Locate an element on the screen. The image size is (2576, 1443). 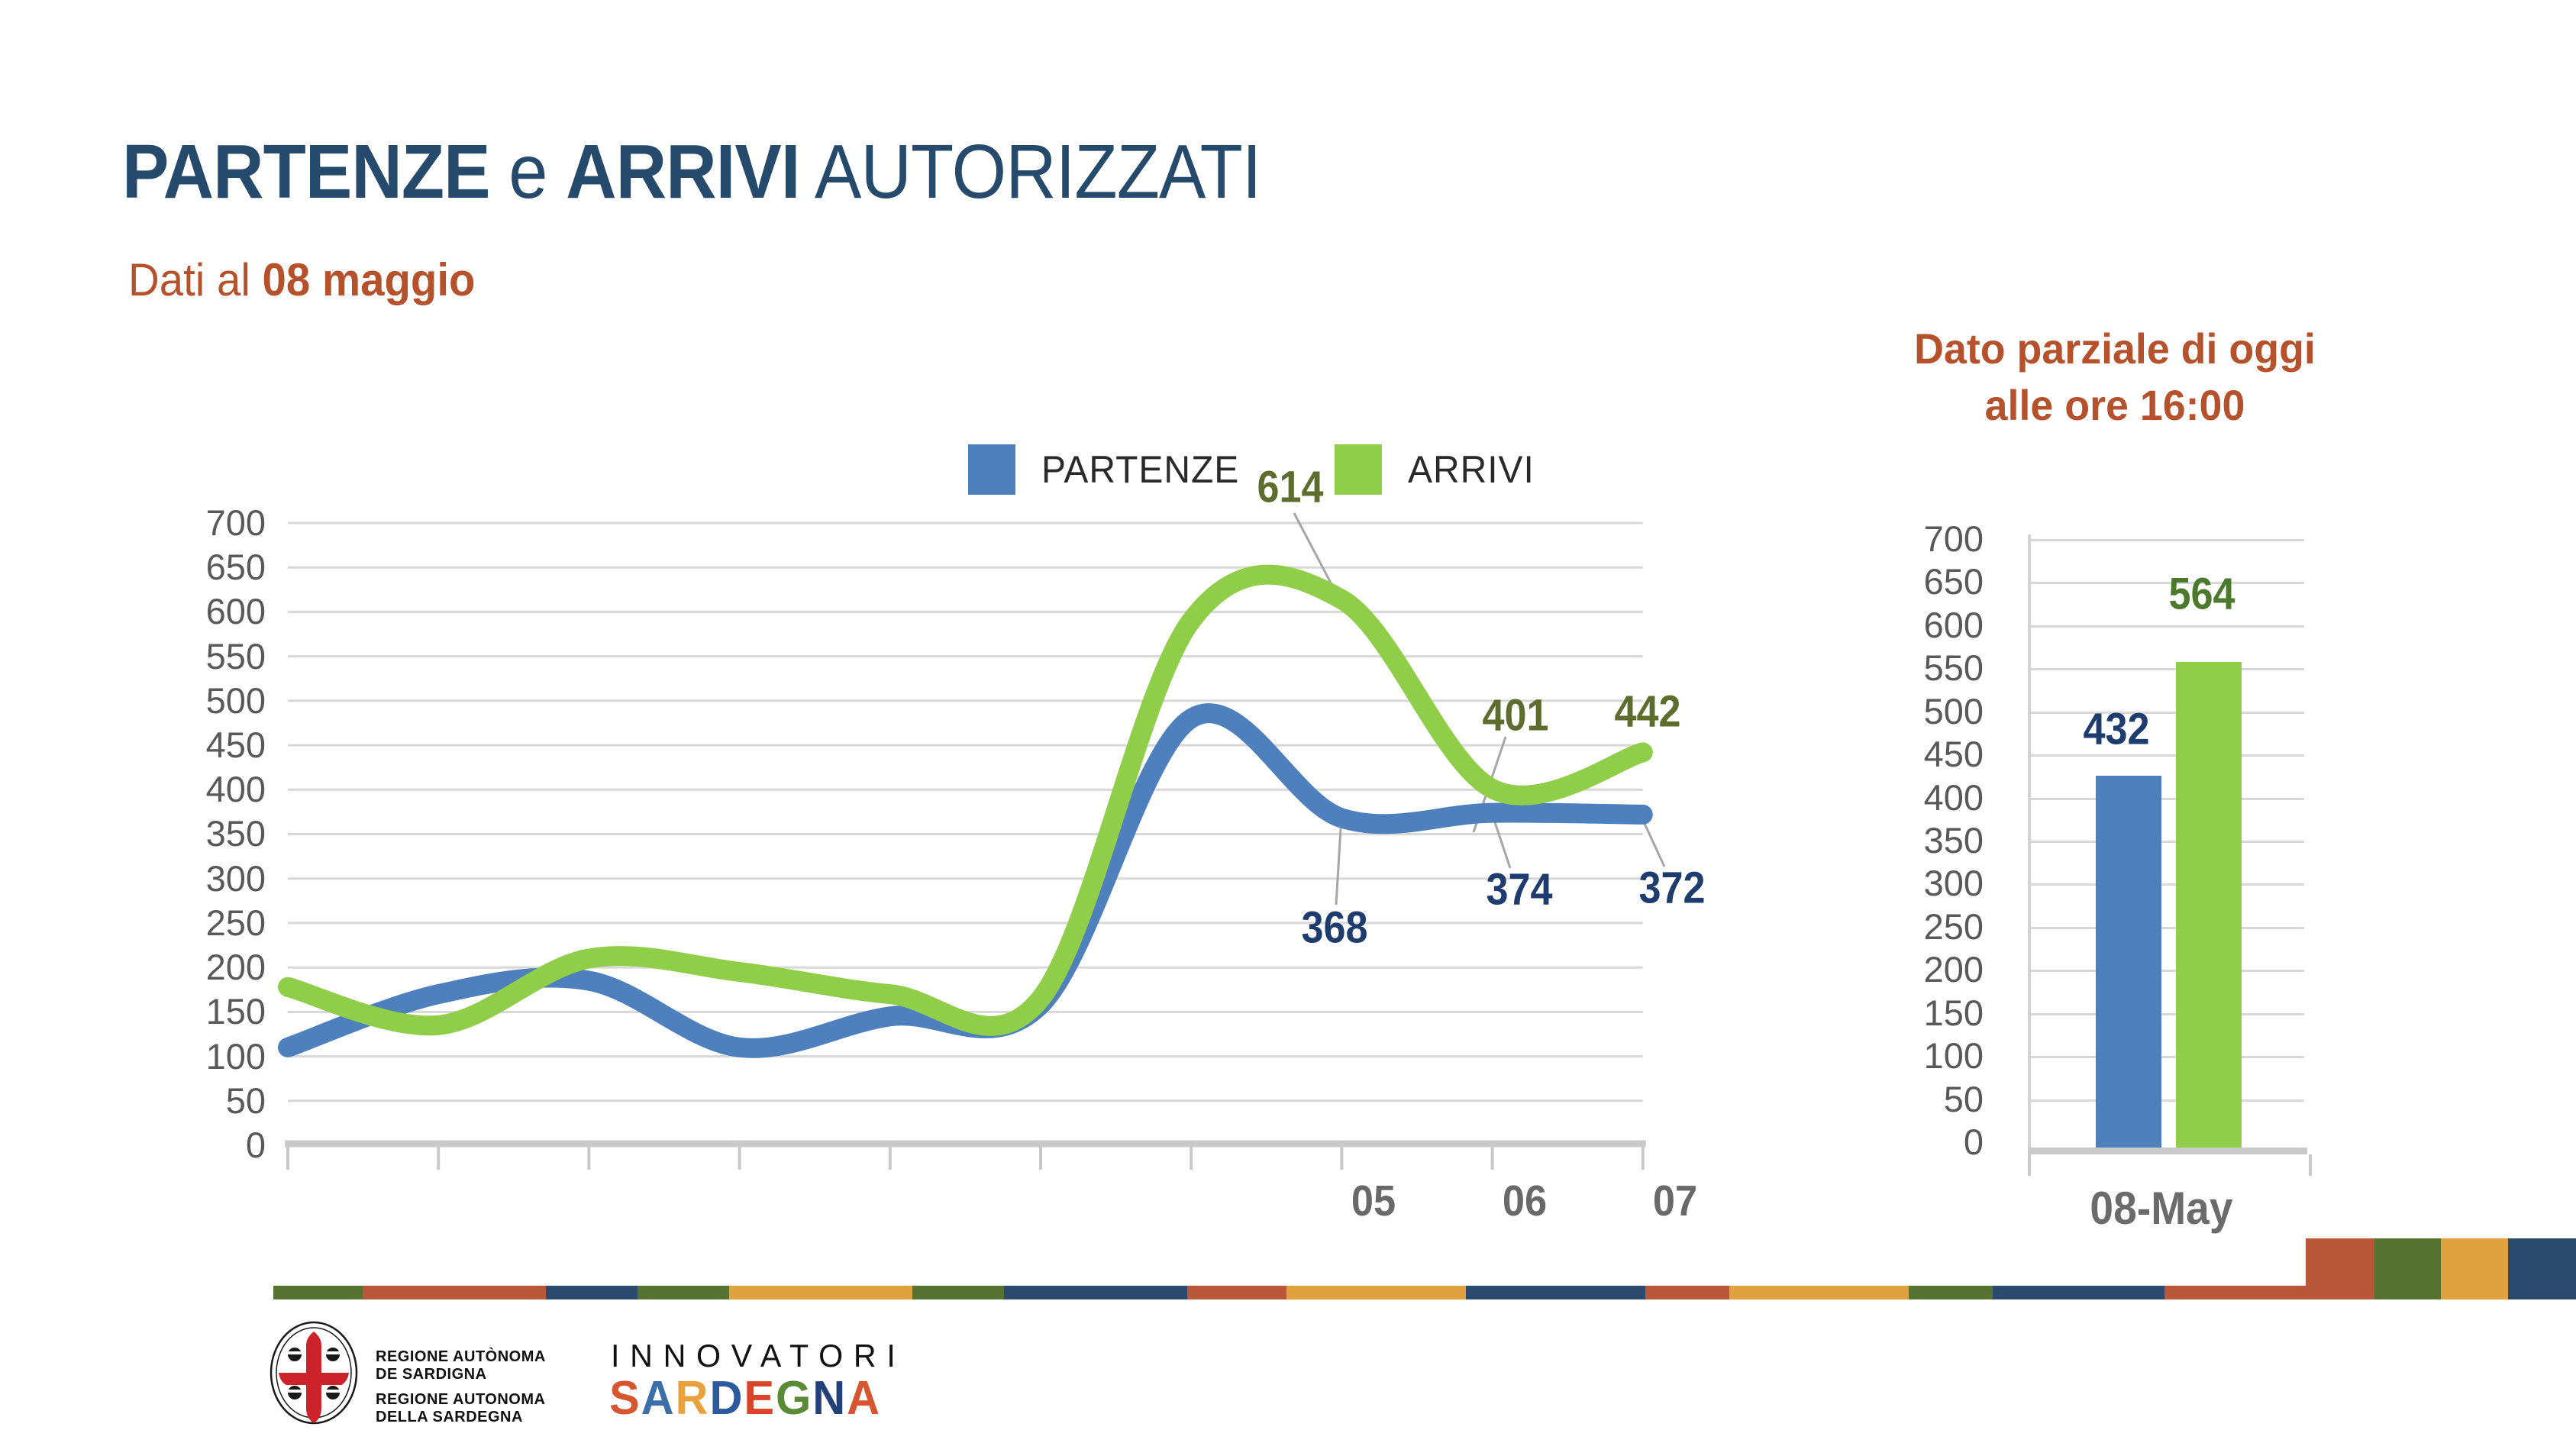
page-title: PARTENZE e ARRIVI AUTORIZZATI is located at coordinates (691, 172).